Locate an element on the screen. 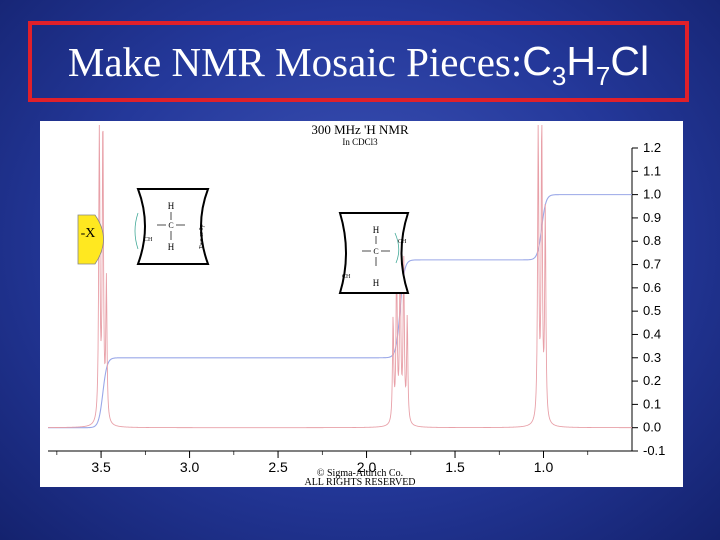  x-piece-label: -X is located at coordinates (88, 233).